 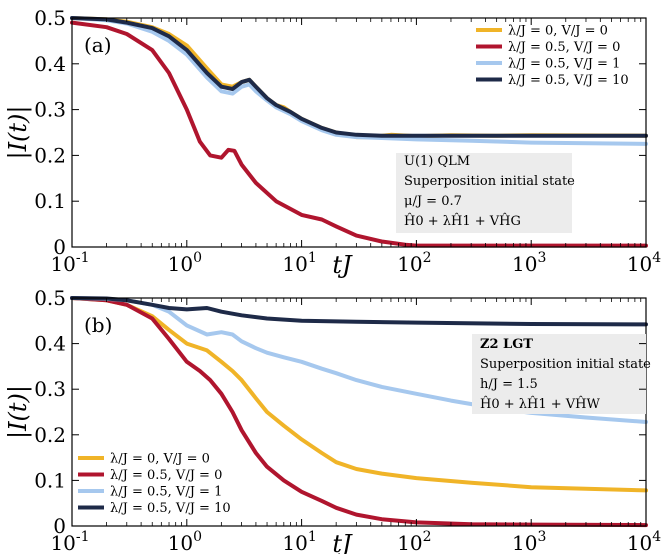 What do you see at coordinates (462, 221) in the screenshot?
I see `annotation-line: Ĥ0 + λĤ1 + VĤG` at bounding box center [462, 221].